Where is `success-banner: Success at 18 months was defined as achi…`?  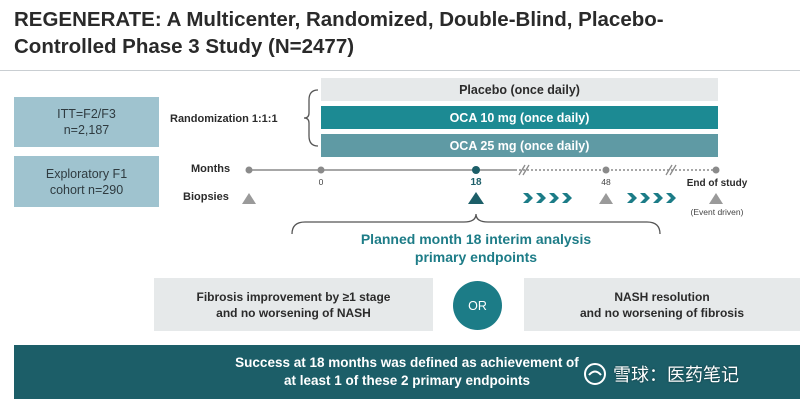 success-banner: Success at 18 months was defined as achi… is located at coordinates (407, 372).